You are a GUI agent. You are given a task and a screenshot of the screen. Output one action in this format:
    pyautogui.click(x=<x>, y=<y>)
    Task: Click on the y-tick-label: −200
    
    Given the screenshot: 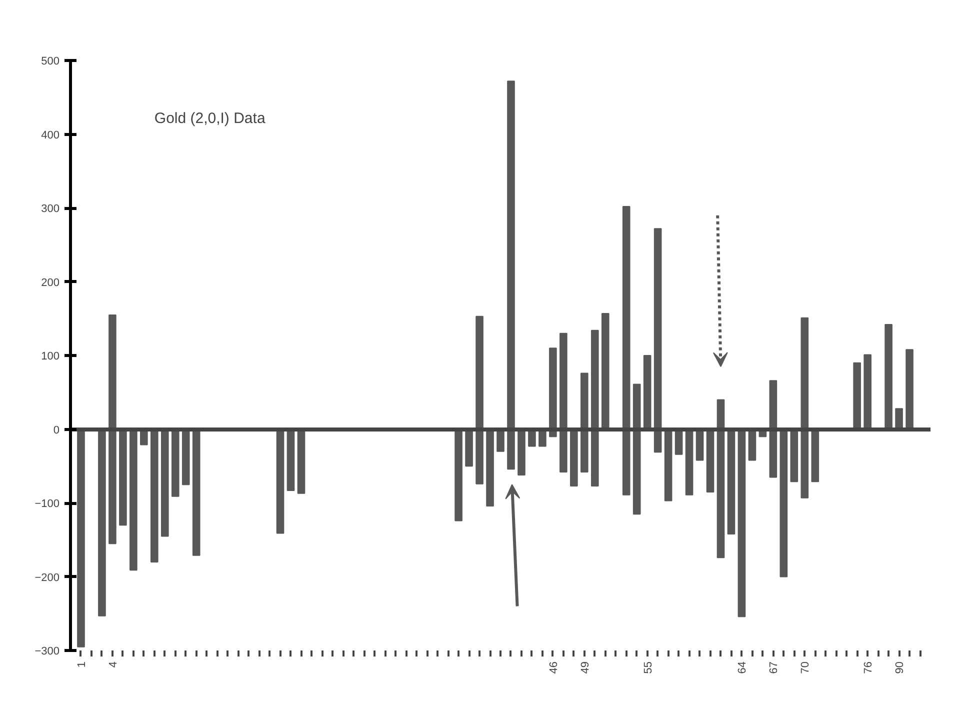 What is the action you would take?
    pyautogui.click(x=47, y=578)
    